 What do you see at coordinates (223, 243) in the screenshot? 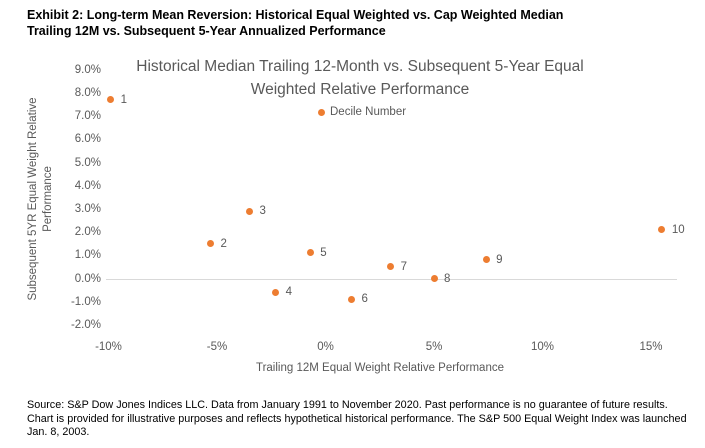
I see `point-label-2: 2` at bounding box center [223, 243].